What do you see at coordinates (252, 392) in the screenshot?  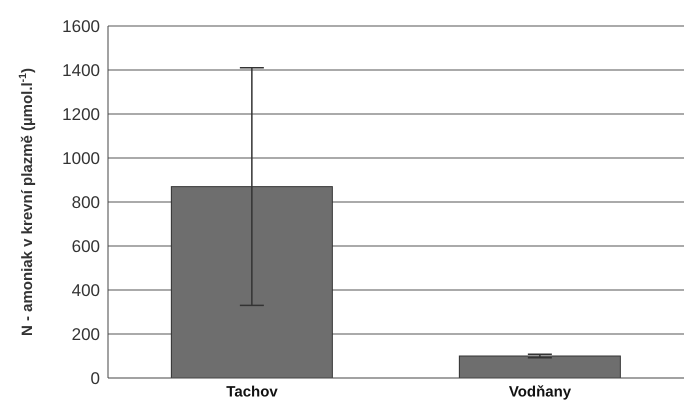 I see `x-tick-label: Tachov` at bounding box center [252, 392].